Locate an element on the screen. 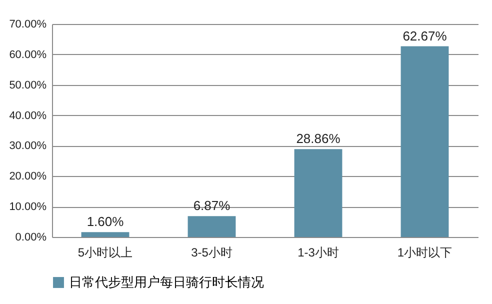 This screenshot has height=304, width=492. x-tick-label: 3-5小时 is located at coordinates (211, 253).